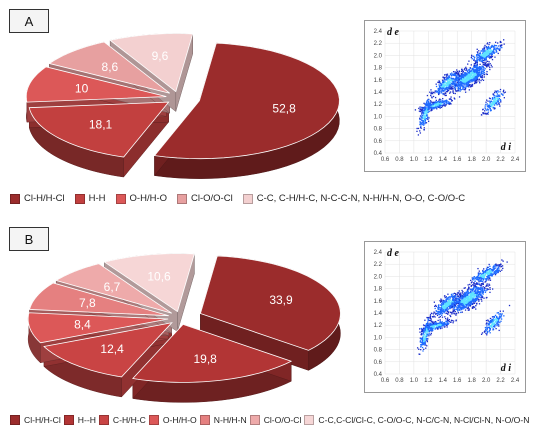 The width and height of the screenshot is (550, 432). What do you see at coordinates (29, 239) in the screenshot?
I see `panel-label-b: B` at bounding box center [29, 239].